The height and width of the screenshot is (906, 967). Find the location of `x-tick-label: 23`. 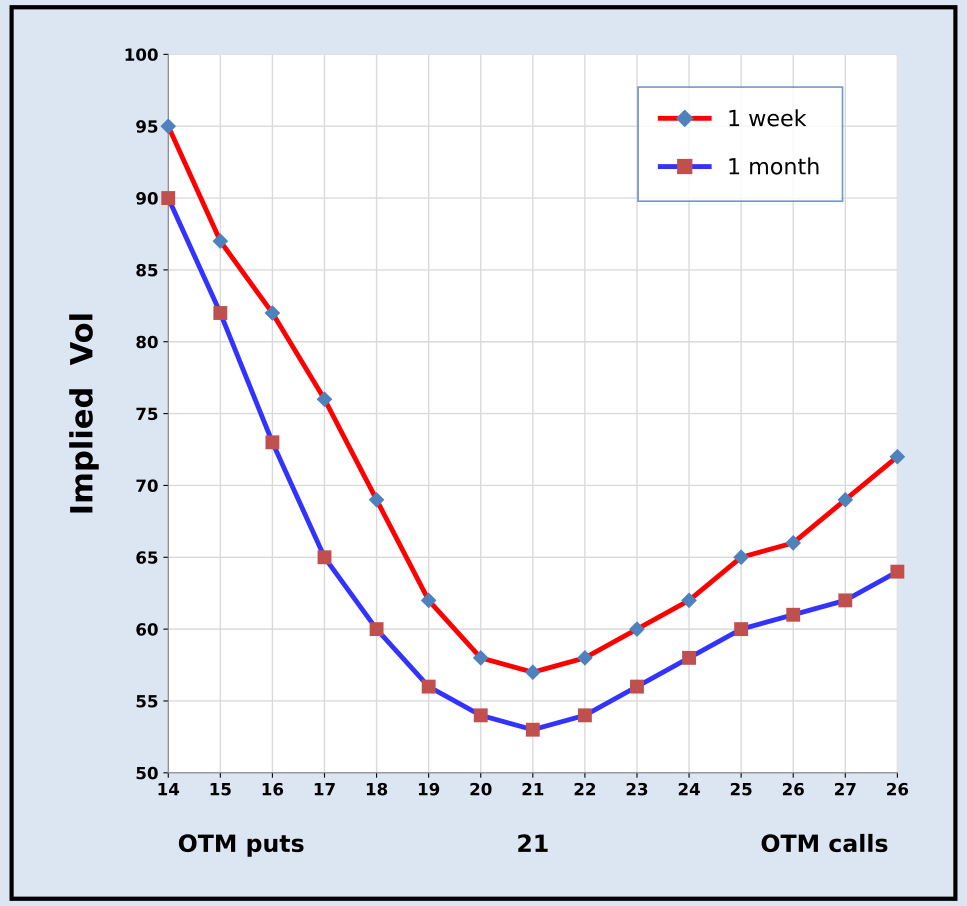

x-tick-label: 23 is located at coordinates (637, 789).